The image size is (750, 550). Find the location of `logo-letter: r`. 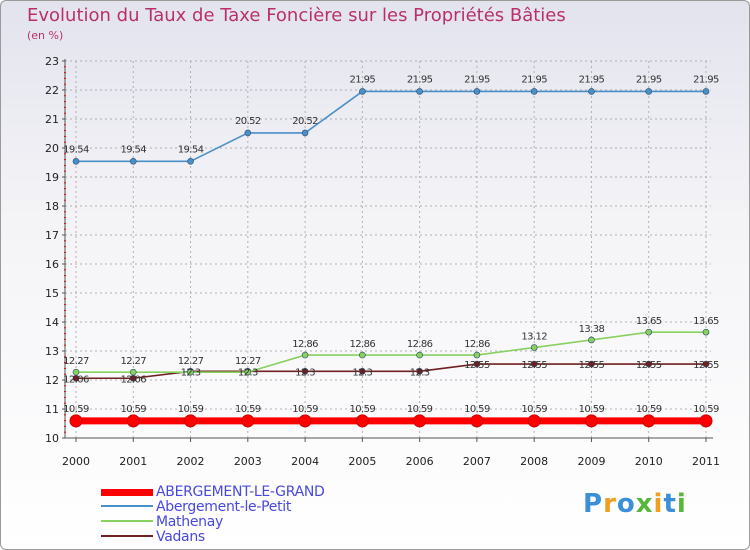

logo-letter: r is located at coordinates (610, 504).